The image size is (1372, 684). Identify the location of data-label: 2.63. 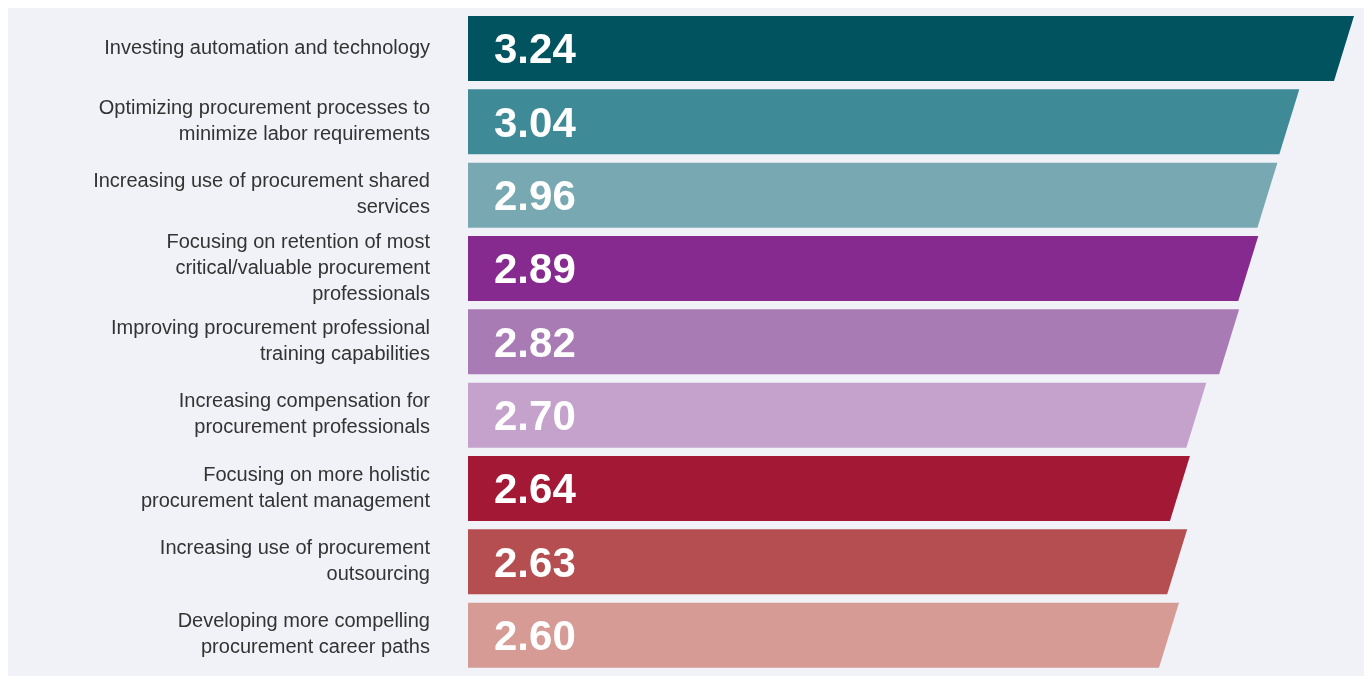
(535, 562).